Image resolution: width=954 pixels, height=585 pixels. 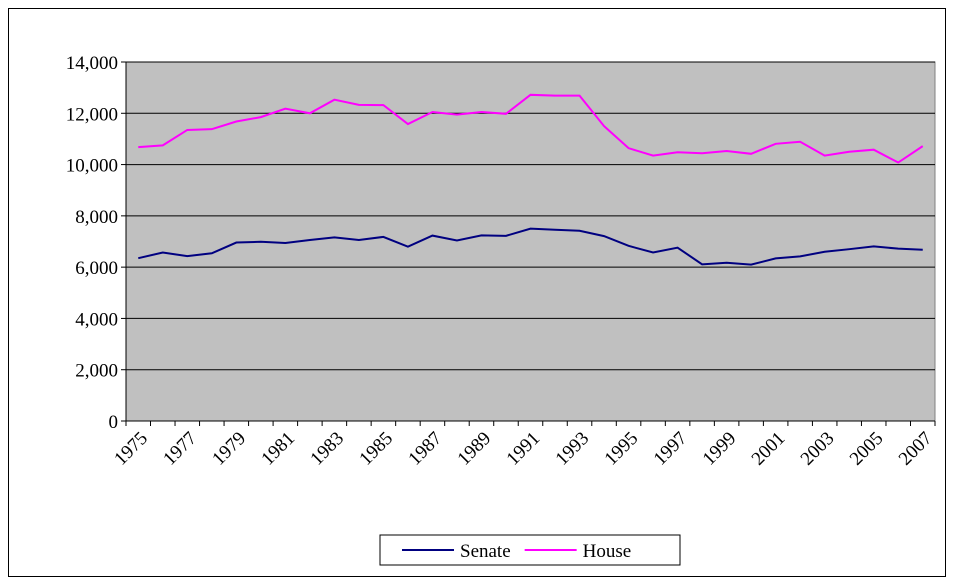 What do you see at coordinates (96, 217) in the screenshot?
I see `y-tick-label: 8,000` at bounding box center [96, 217].